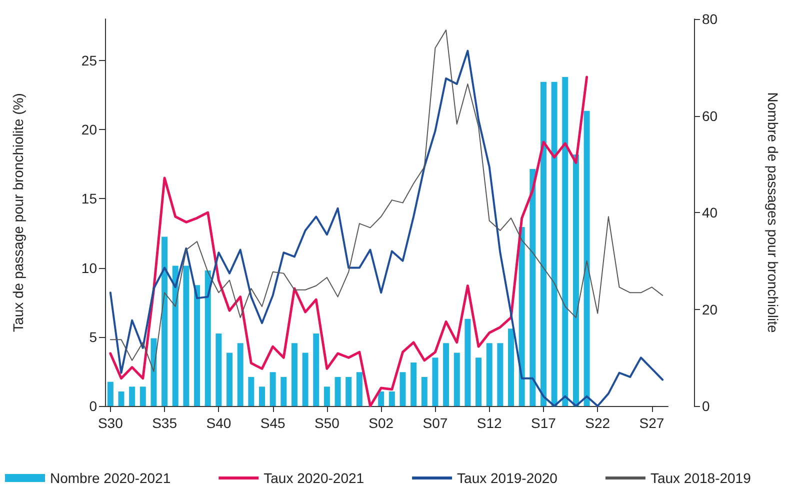  I want to click on x-tick-label: S22, so click(597, 423).